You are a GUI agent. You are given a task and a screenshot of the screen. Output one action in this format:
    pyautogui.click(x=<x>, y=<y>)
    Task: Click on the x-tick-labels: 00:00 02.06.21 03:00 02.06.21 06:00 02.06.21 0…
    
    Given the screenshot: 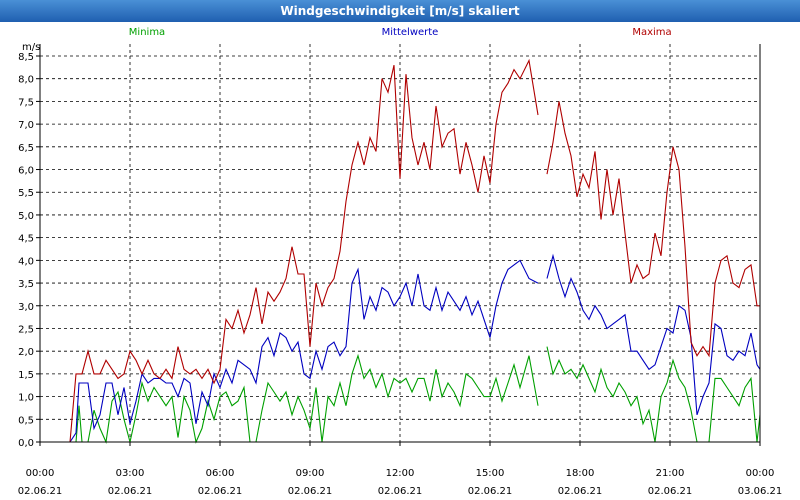 What is the action you would take?
    pyautogui.click(x=400, y=469)
    